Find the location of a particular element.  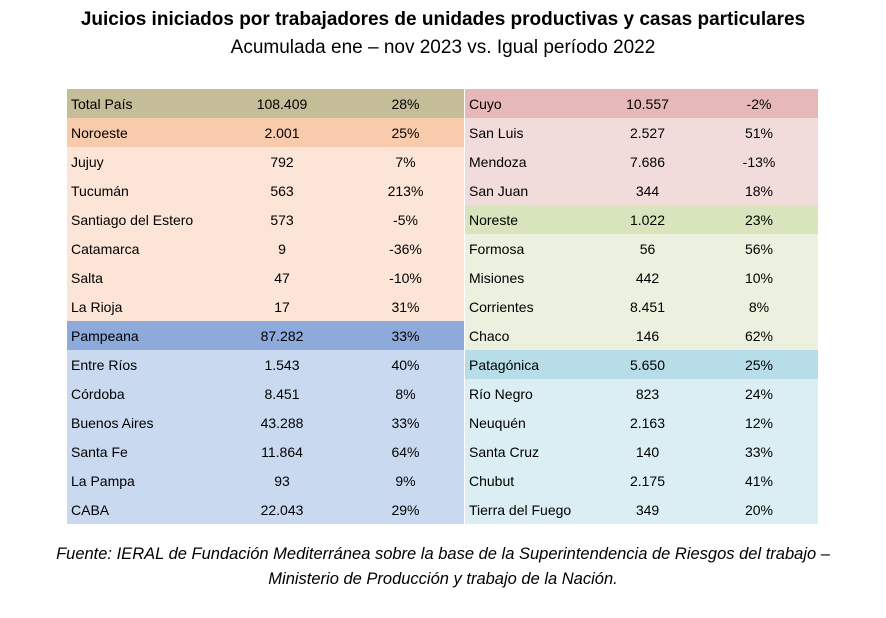

table-row: Corrientes 8.451 8% is located at coordinates (641, 306).